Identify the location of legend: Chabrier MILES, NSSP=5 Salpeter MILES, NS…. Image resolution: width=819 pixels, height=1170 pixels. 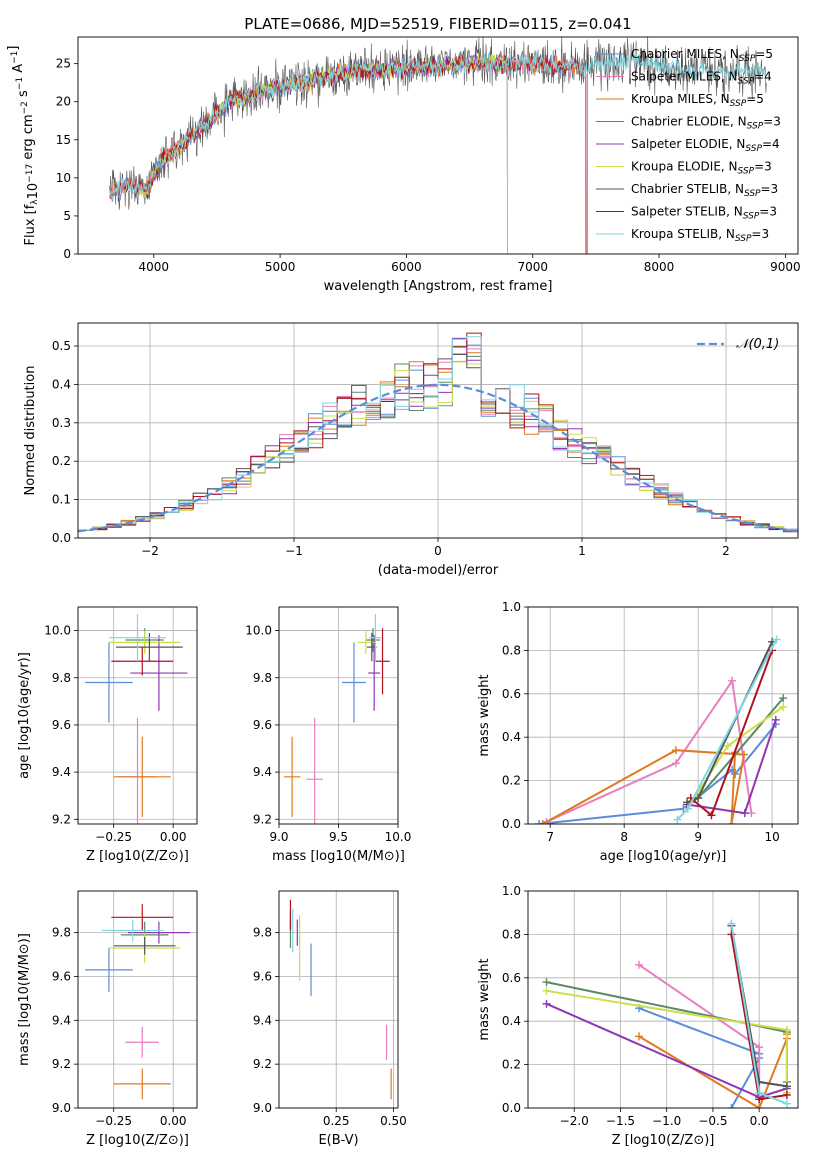
(688, 145).